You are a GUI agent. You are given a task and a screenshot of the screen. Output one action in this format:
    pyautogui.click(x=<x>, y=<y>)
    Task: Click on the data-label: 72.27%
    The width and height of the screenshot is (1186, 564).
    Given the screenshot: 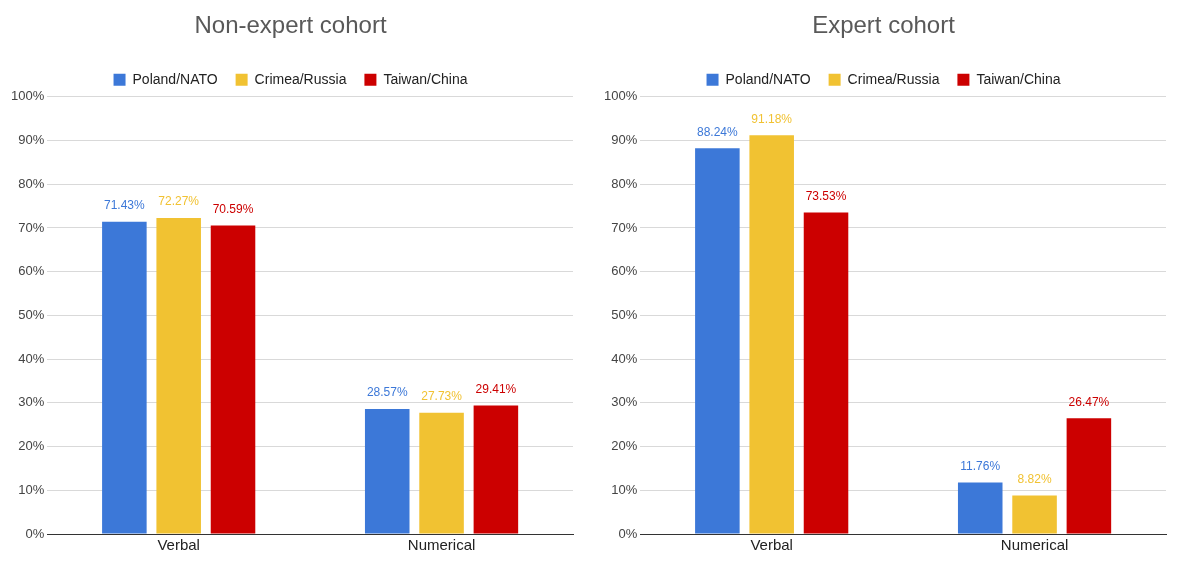 What is the action you would take?
    pyautogui.click(x=179, y=201)
    